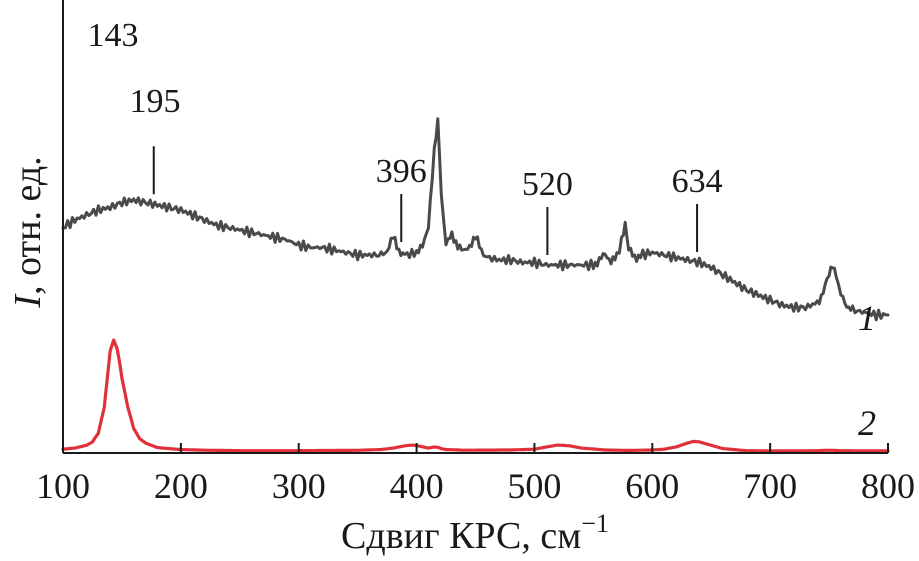 This screenshot has width=919, height=561. Describe the element at coordinates (595, 523) in the screenshot. I see `x-axis-title-sup: −1` at that location.